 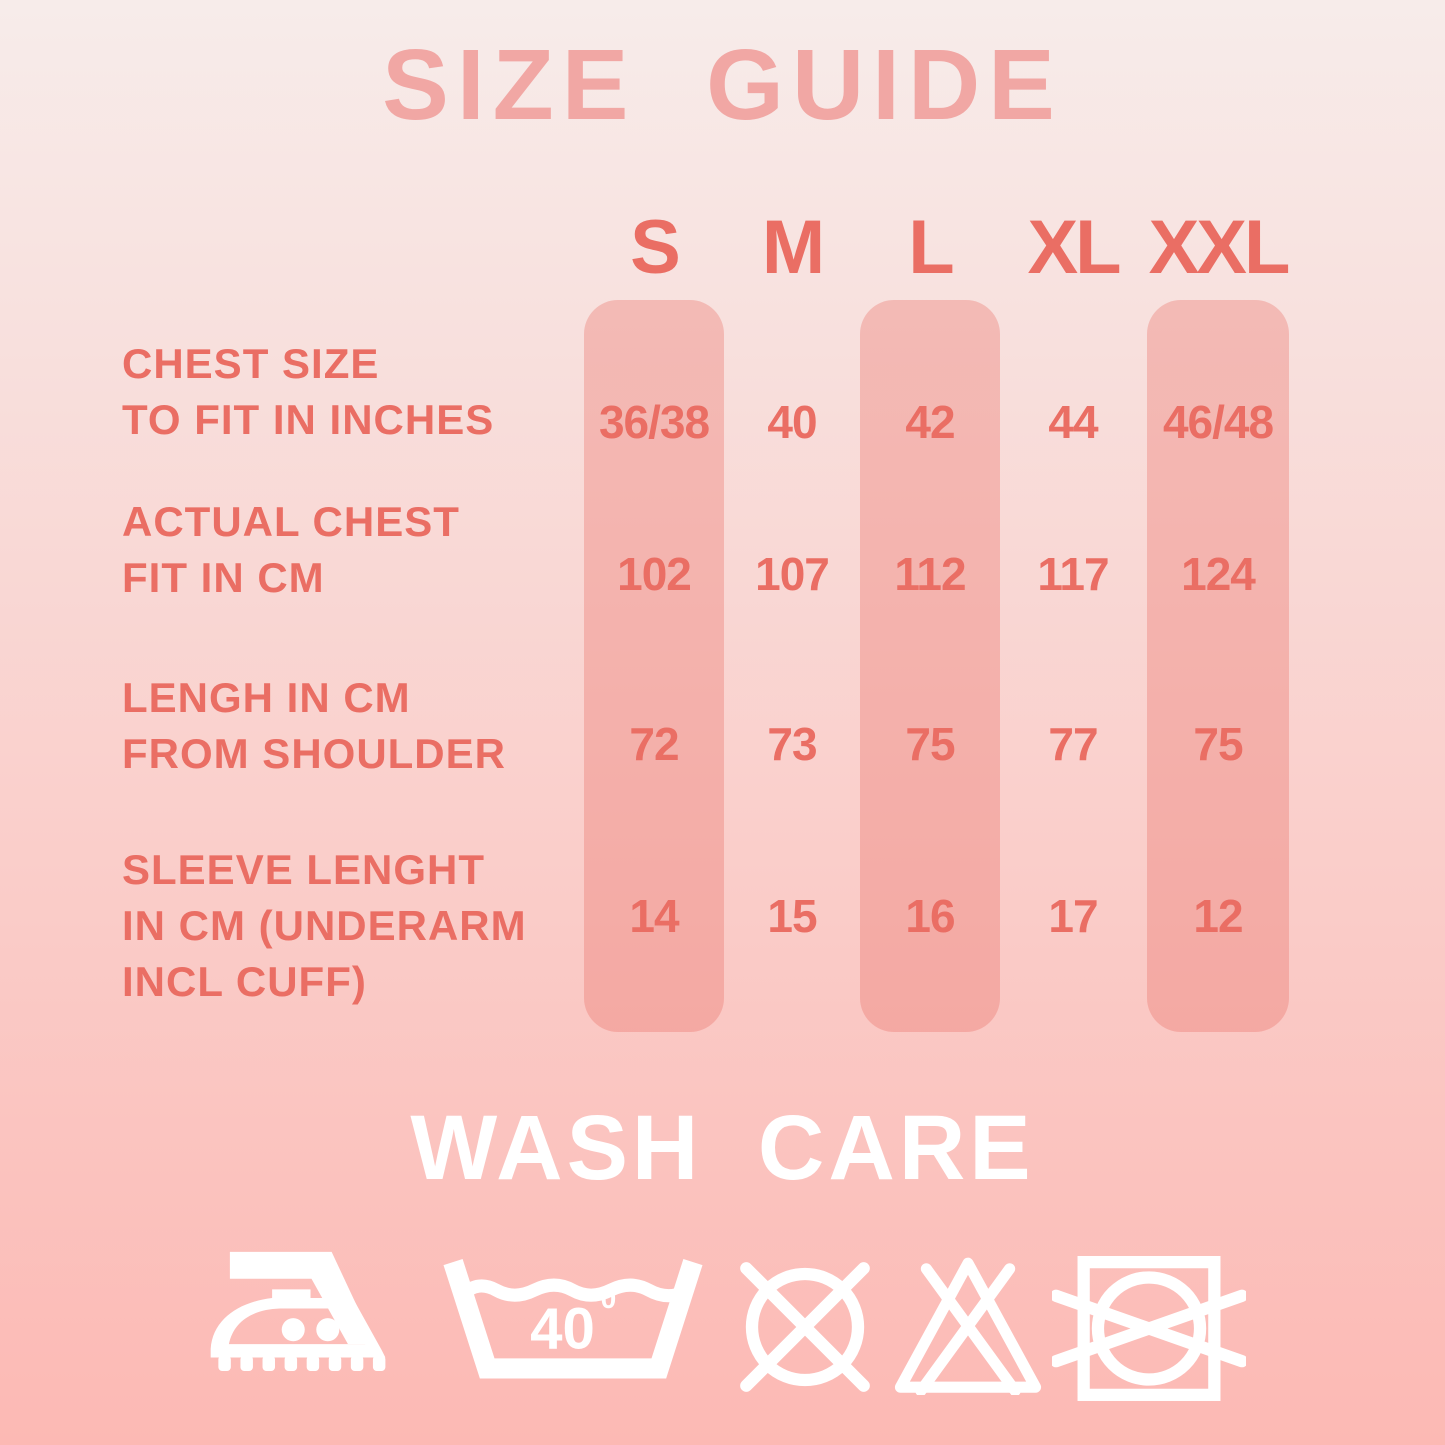 What do you see at coordinates (722, 1148) in the screenshot?
I see `wash-care-title: WASH CARE` at bounding box center [722, 1148].